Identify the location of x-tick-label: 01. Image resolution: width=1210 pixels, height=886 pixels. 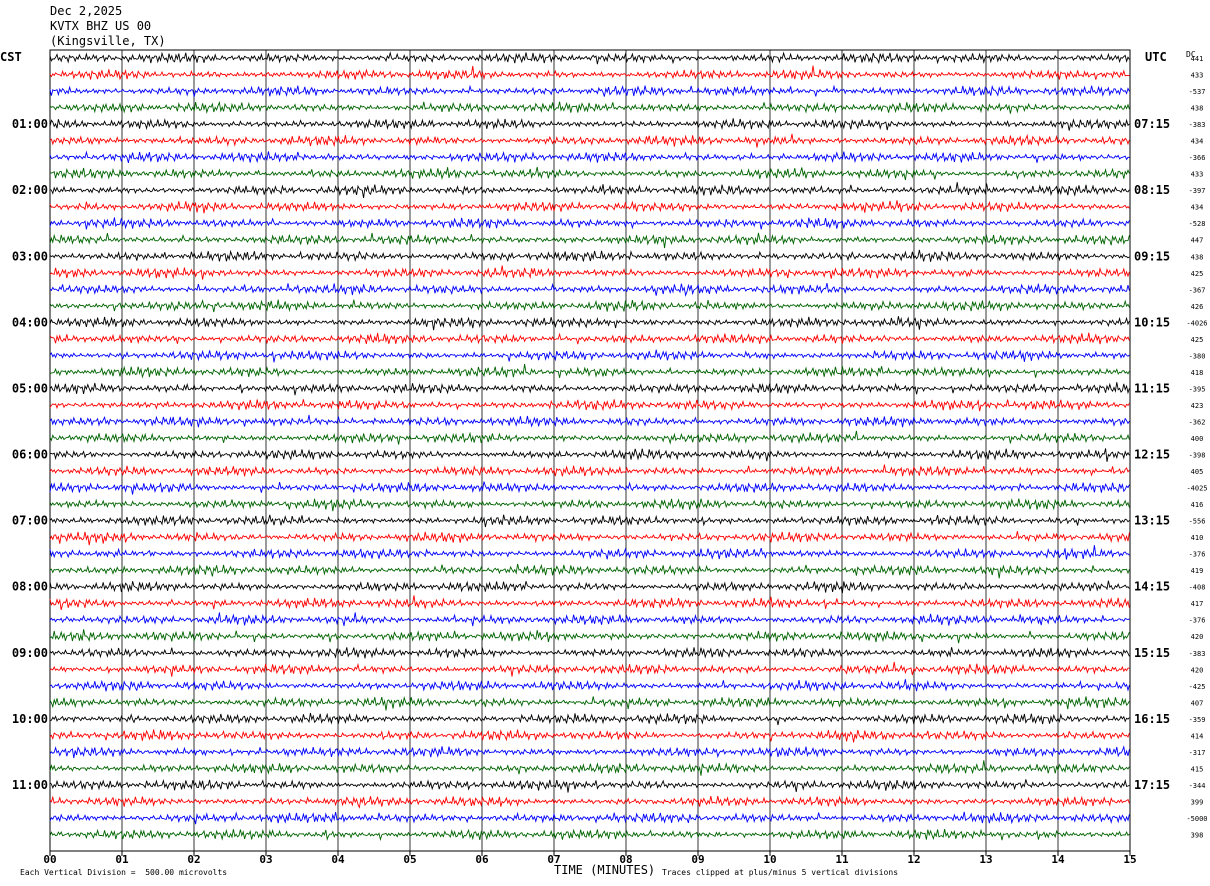
(122, 859).